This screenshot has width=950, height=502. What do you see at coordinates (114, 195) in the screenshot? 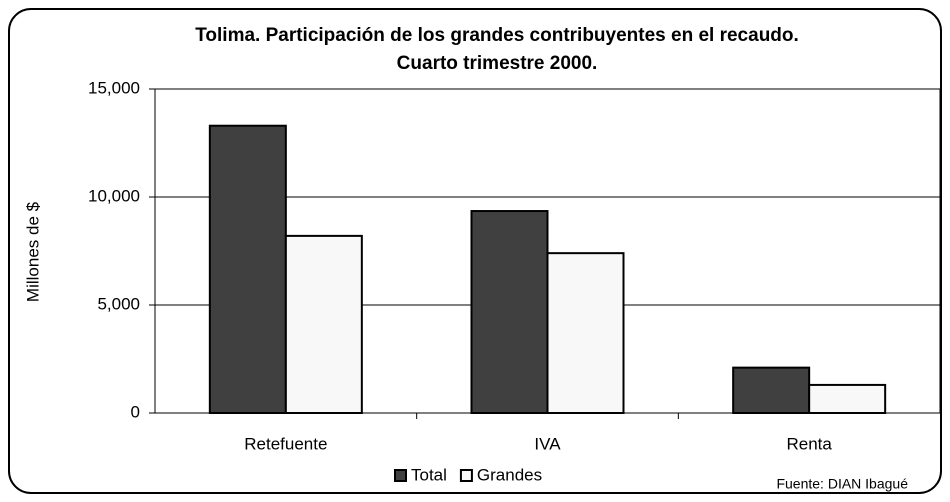
I see `y-tick-label: 10,000` at bounding box center [114, 195].